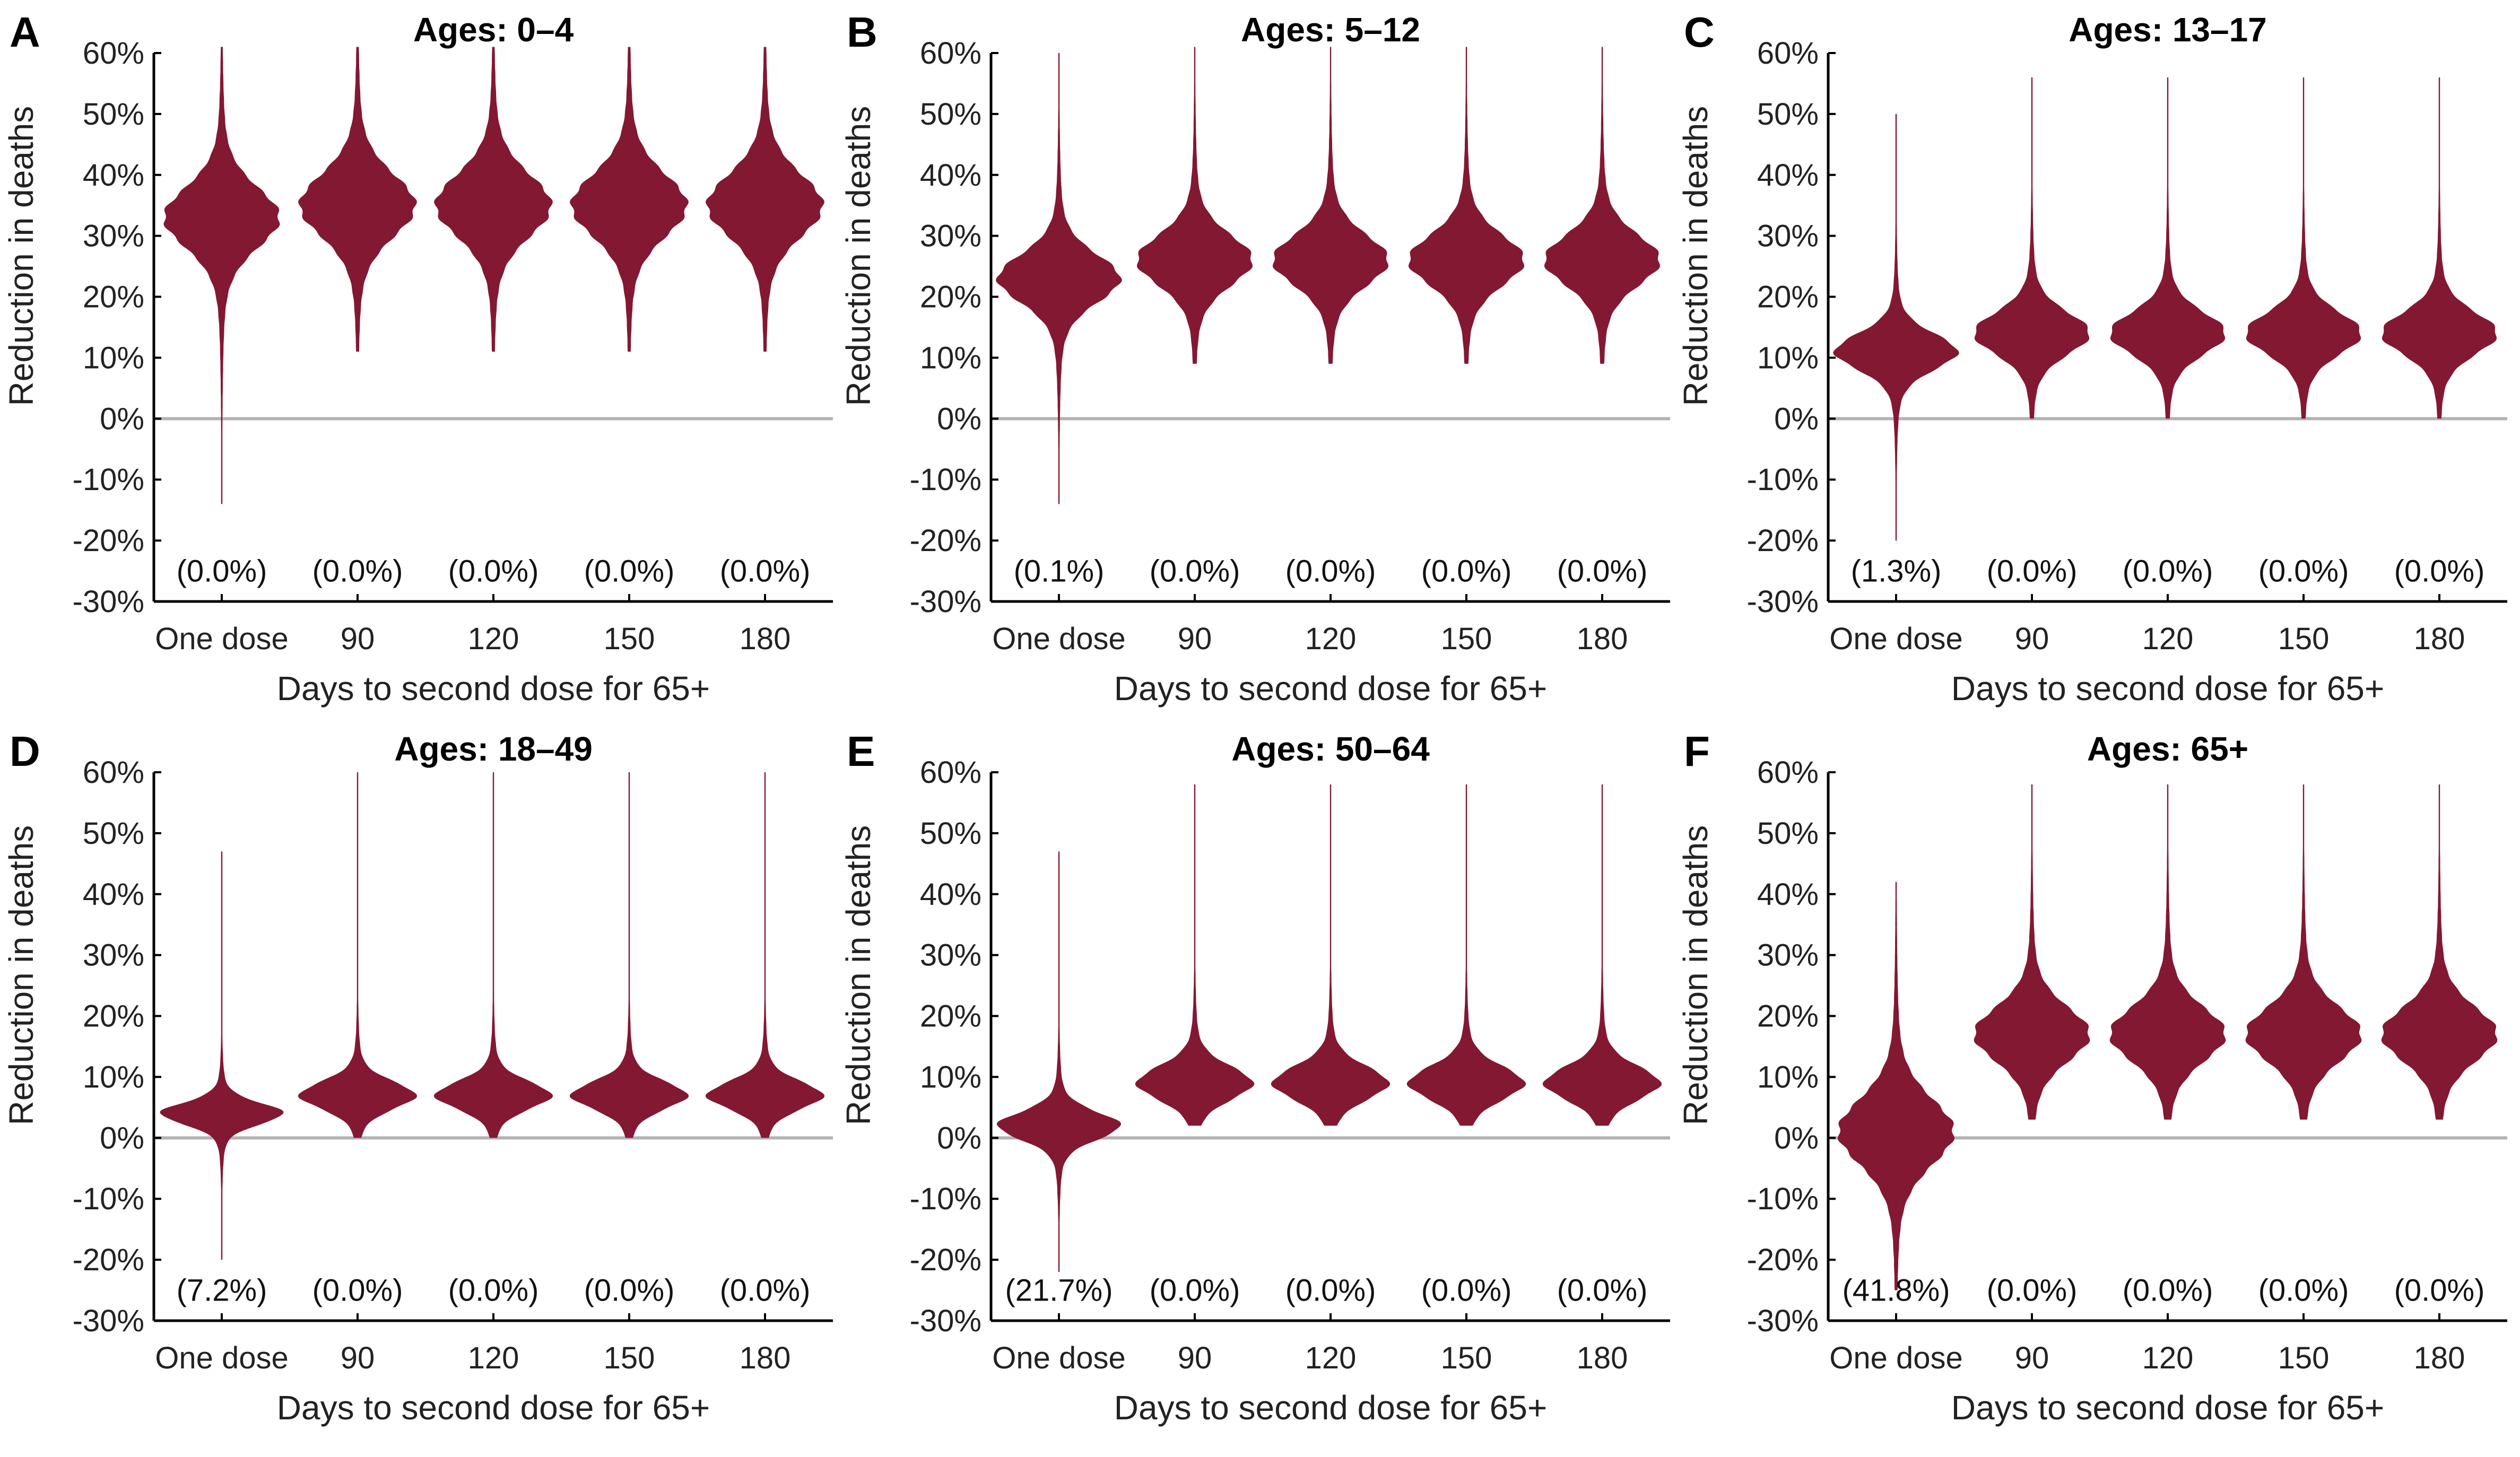  Describe the element at coordinates (2168, 30) in the screenshot. I see `panel-title: Ages: 13–17` at that location.